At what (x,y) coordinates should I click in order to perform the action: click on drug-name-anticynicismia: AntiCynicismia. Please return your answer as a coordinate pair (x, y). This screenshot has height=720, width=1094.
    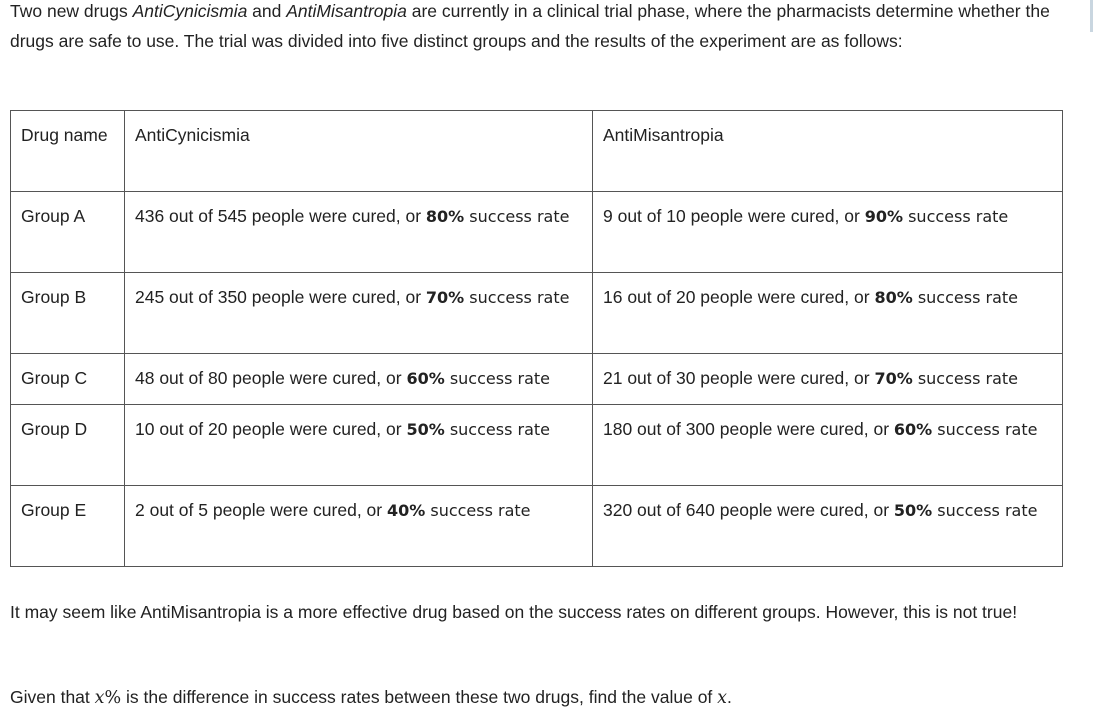
    Looking at the image, I should click on (190, 11).